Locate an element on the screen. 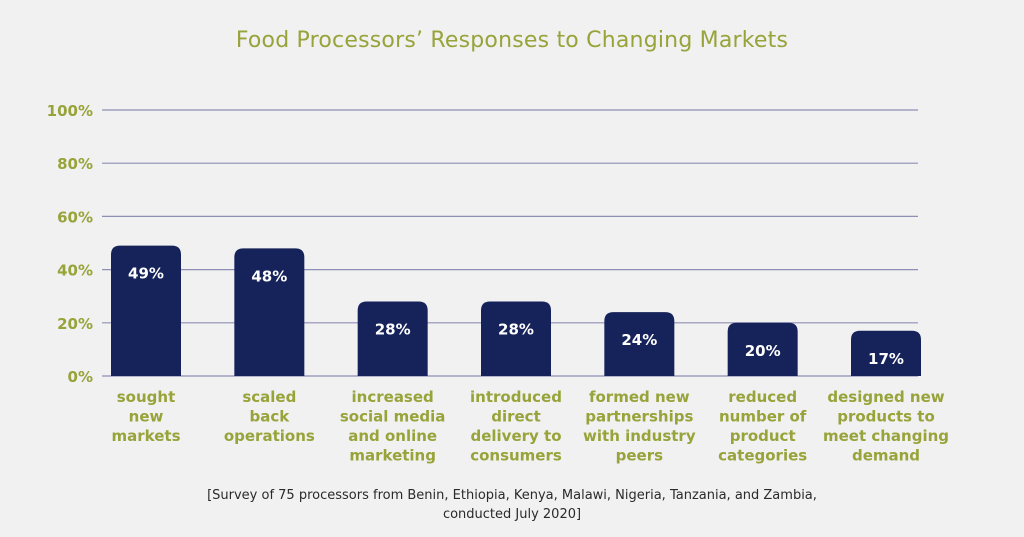 This screenshot has height=537, width=1024. x-tick-label: increased is located at coordinates (393, 397).